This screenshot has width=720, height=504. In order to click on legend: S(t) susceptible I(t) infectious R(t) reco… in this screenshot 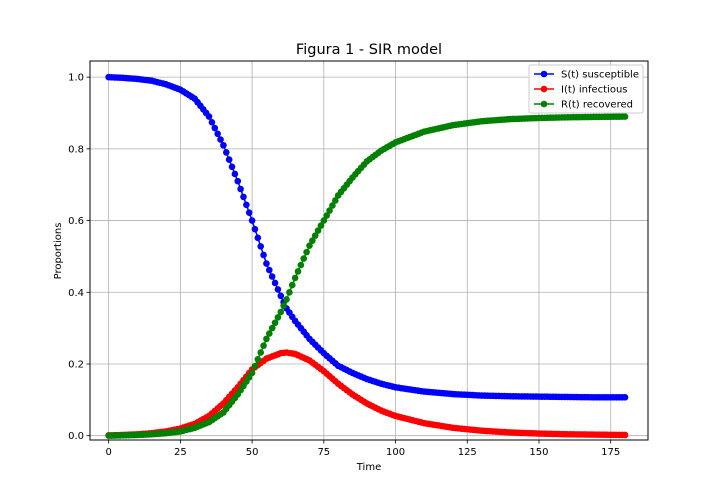, I will do `click(586, 89)`.